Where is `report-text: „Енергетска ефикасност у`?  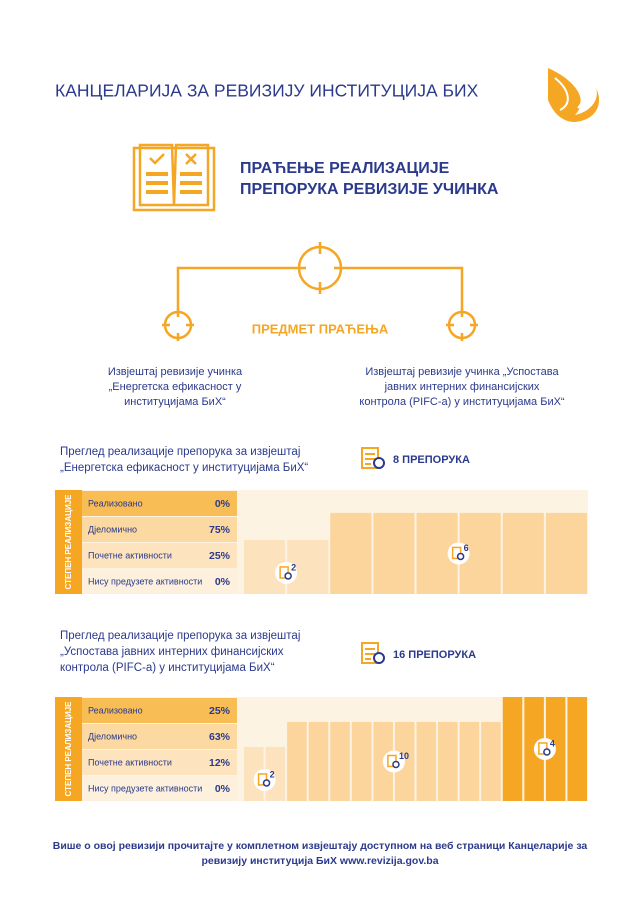 report-text: „Енергетска ефикасност у is located at coordinates (175, 387).